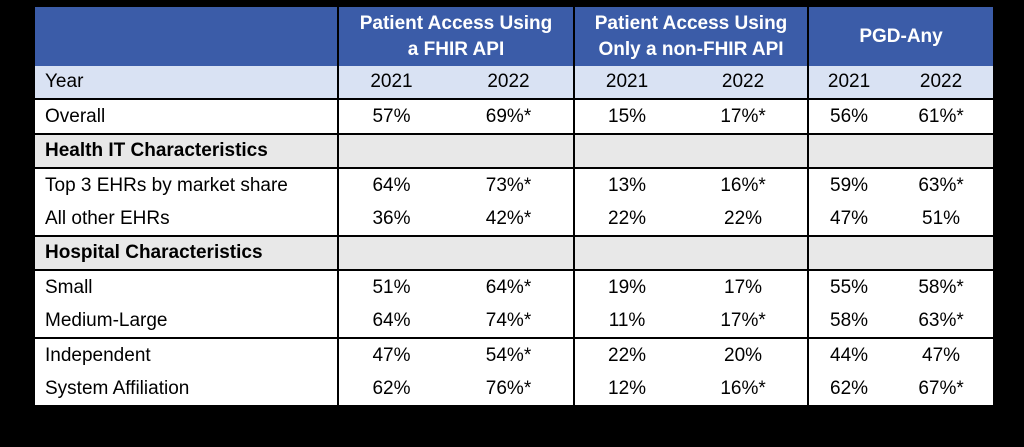  Describe the element at coordinates (855, 185) in the screenshot. I see `value-cell: 59%` at that location.